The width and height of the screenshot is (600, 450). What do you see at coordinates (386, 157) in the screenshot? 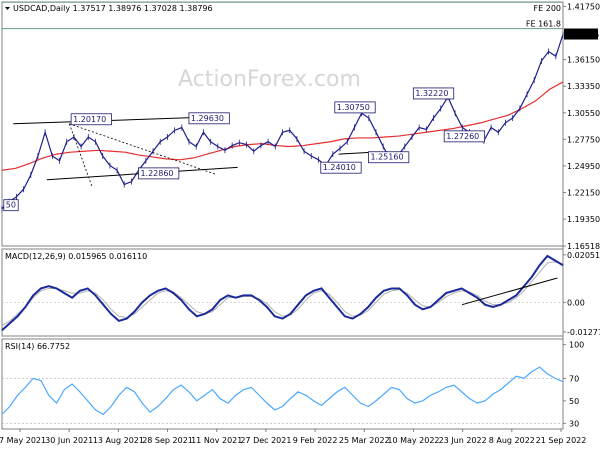
I see `price-annotation-label: 1.25160` at bounding box center [386, 157].